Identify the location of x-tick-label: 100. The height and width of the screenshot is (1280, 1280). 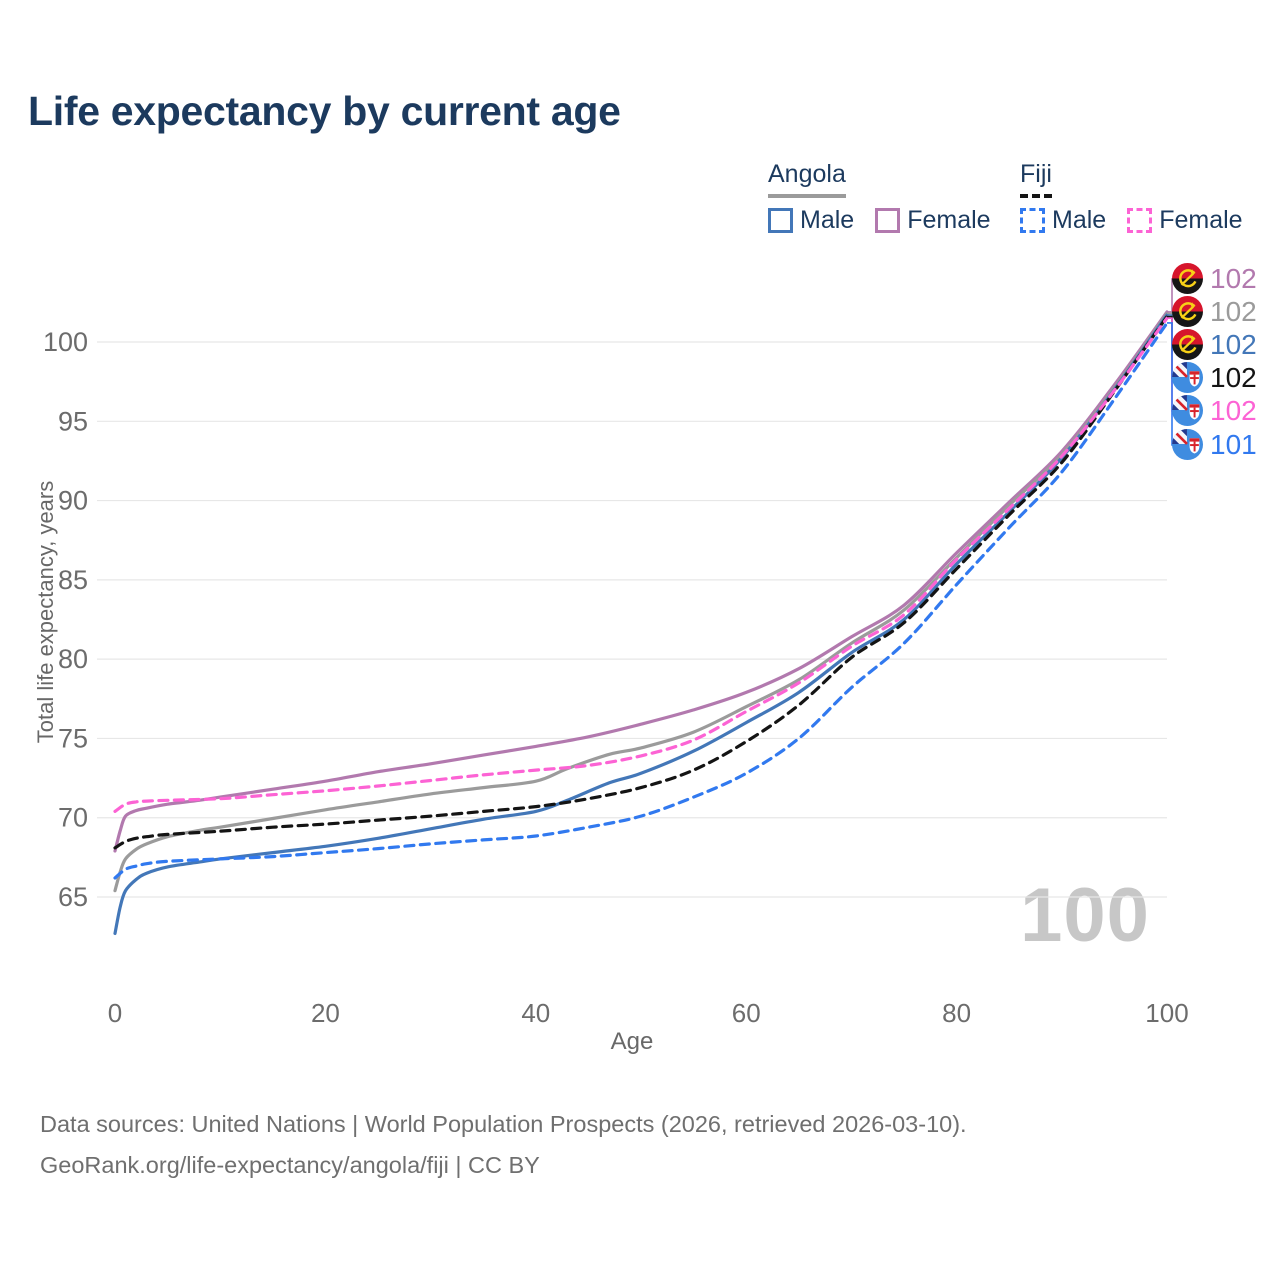
(1166, 1013).